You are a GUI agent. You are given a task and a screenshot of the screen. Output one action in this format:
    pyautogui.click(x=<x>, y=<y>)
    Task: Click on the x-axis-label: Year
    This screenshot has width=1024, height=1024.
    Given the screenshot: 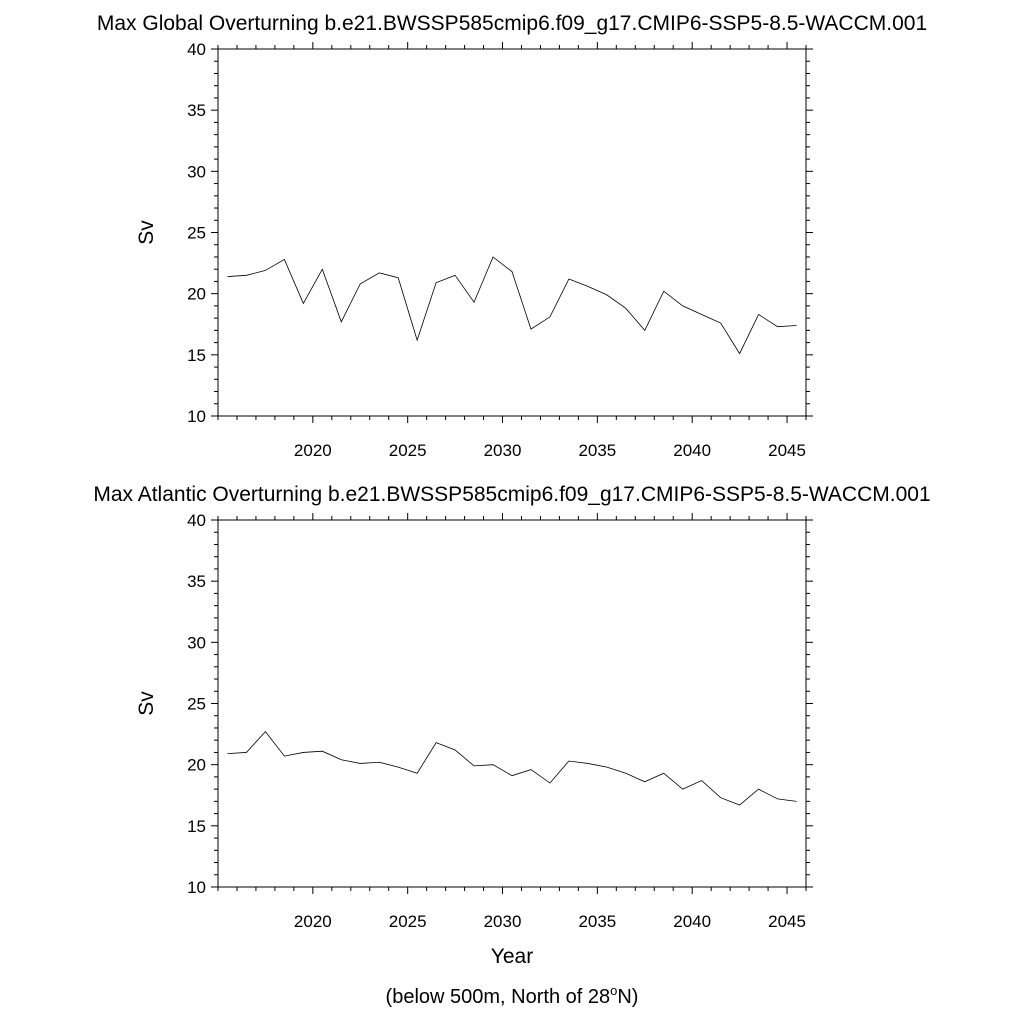 What is the action you would take?
    pyautogui.click(x=512, y=956)
    